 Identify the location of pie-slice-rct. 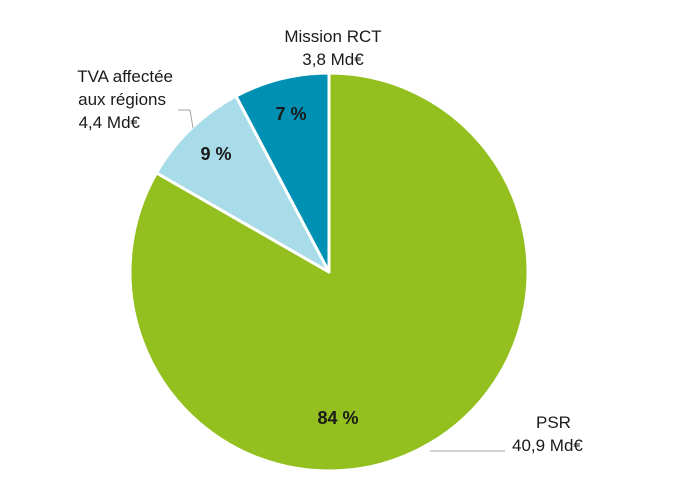
(282, 172).